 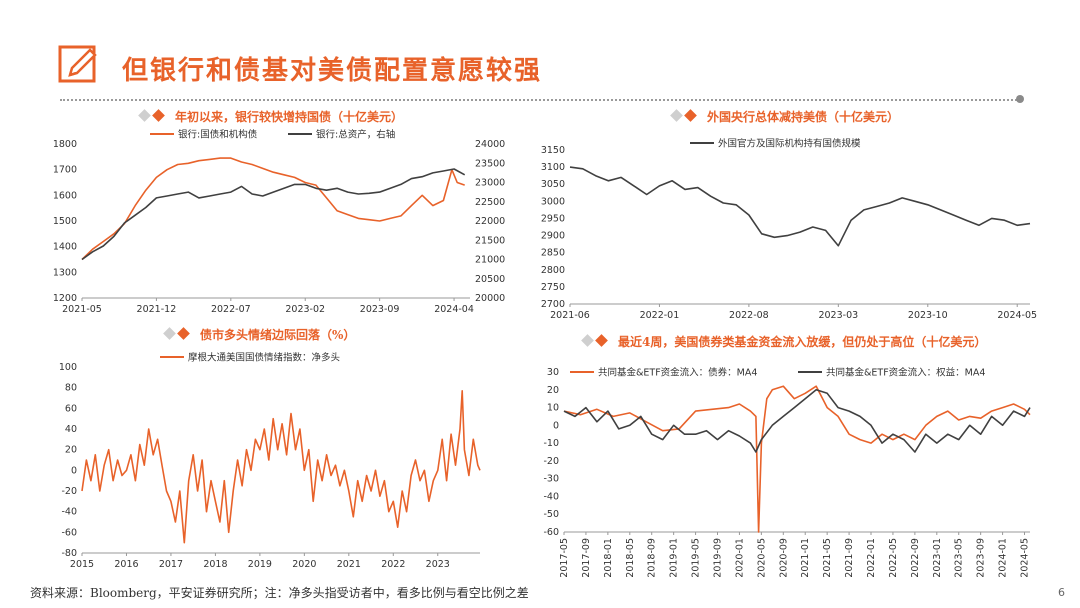 What do you see at coordinates (490, 279) in the screenshot?
I see `y2-tick-label: 20500` at bounding box center [490, 279].